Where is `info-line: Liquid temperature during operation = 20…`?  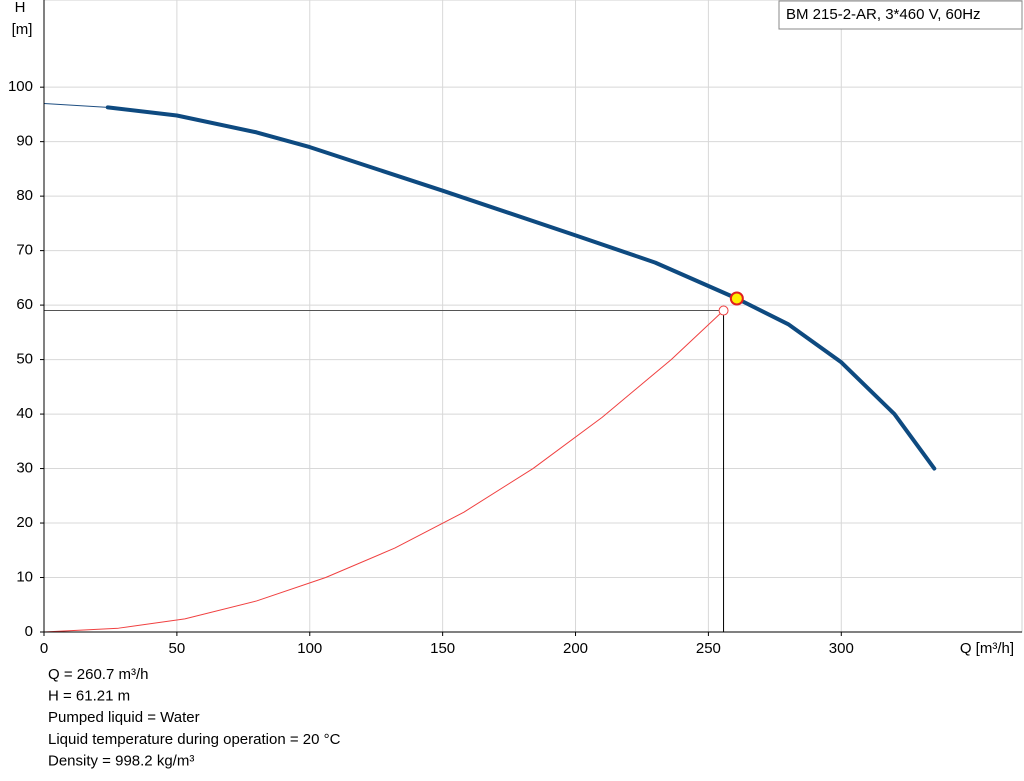 info-line: Liquid temperature during operation = 20… is located at coordinates (194, 739).